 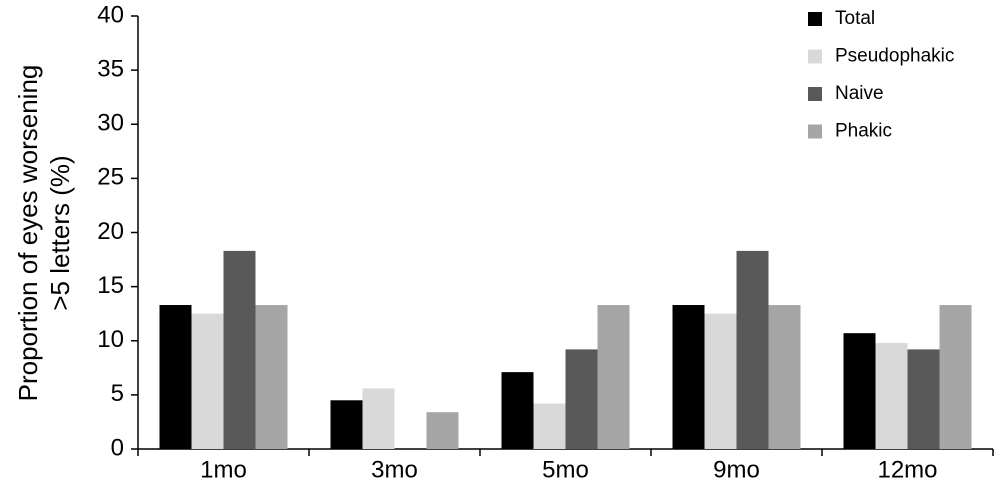 What do you see at coordinates (110, 14) in the screenshot?
I see `y-tick-label: 40` at bounding box center [110, 14].